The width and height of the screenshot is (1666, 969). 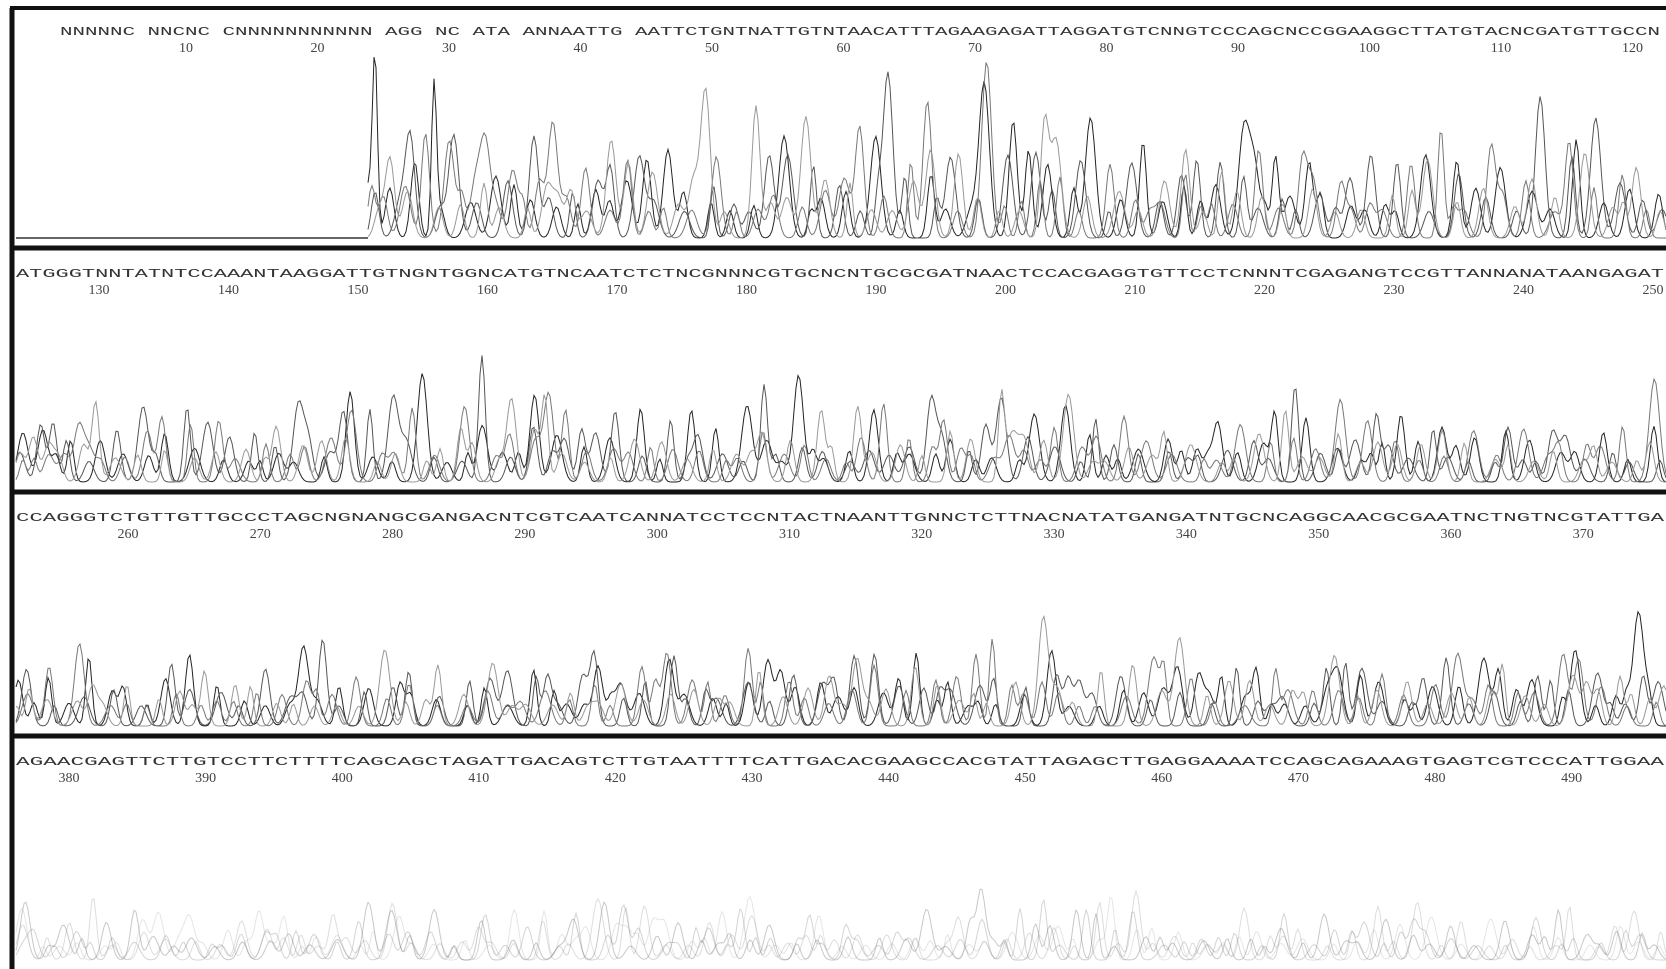 I want to click on position-label: 150, so click(x=358, y=290).